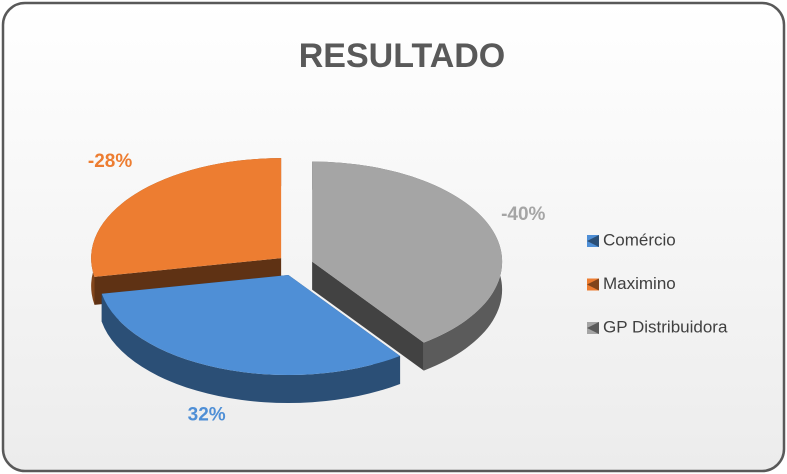 The width and height of the screenshot is (787, 474). I want to click on legend-label: GP Distribuidora, so click(665, 326).